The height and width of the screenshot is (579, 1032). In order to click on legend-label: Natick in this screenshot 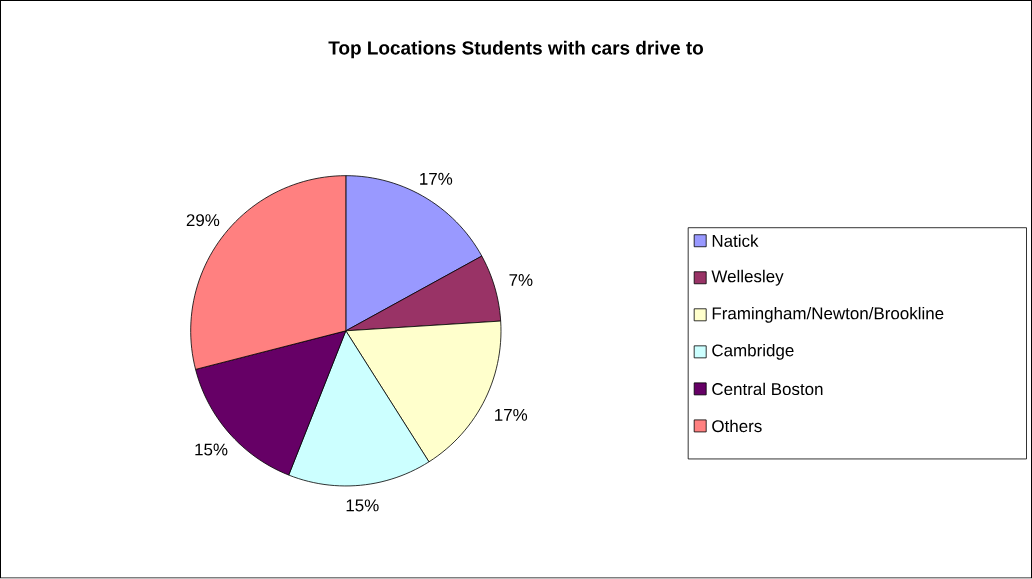, I will do `click(735, 241)`.